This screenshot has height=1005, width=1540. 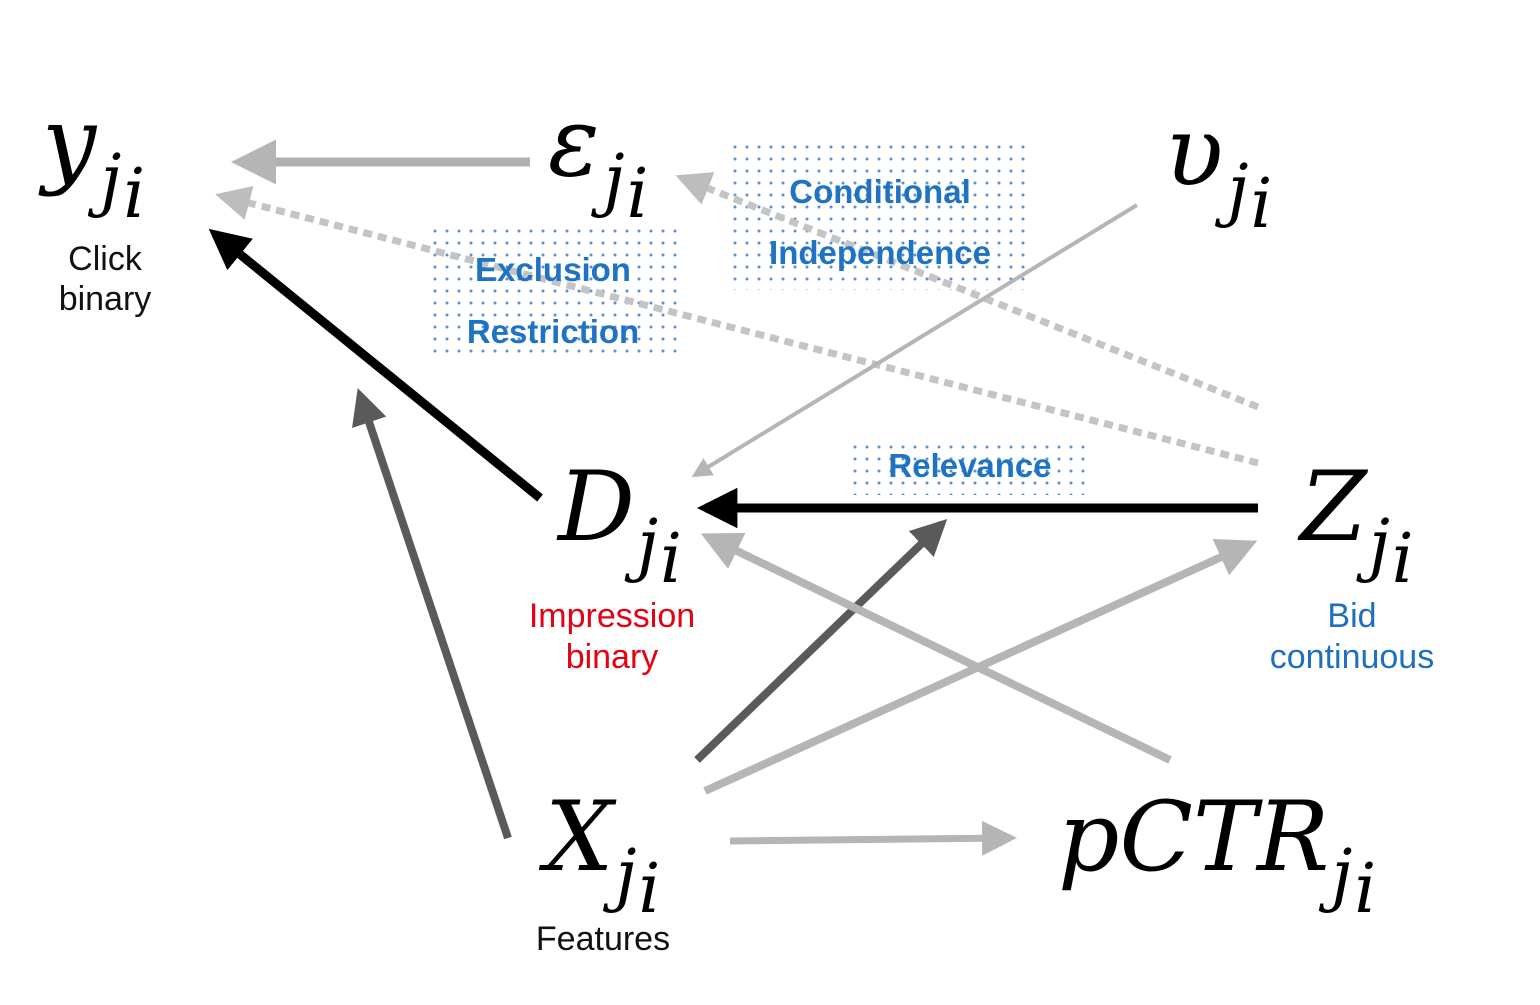 I want to click on exclusion-label: Exclusion, so click(x=553, y=269).